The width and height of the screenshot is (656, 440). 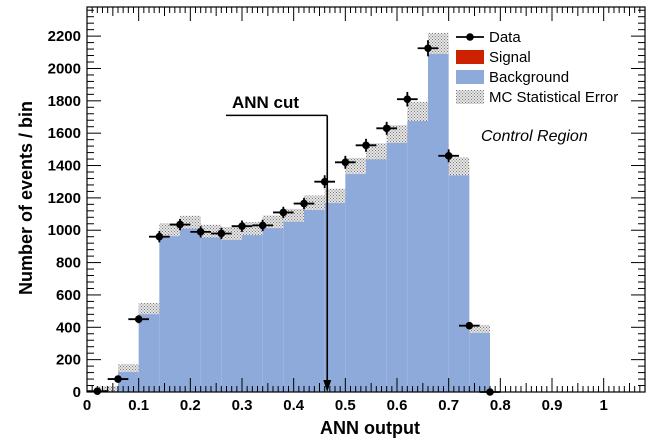 I want to click on legend-item: MC Statistical Error, so click(x=537, y=97).